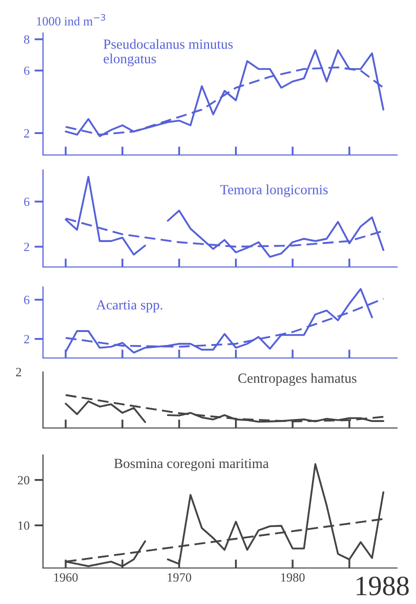  What do you see at coordinates (224, 93) in the screenshot?
I see `line-series` at bounding box center [224, 93].